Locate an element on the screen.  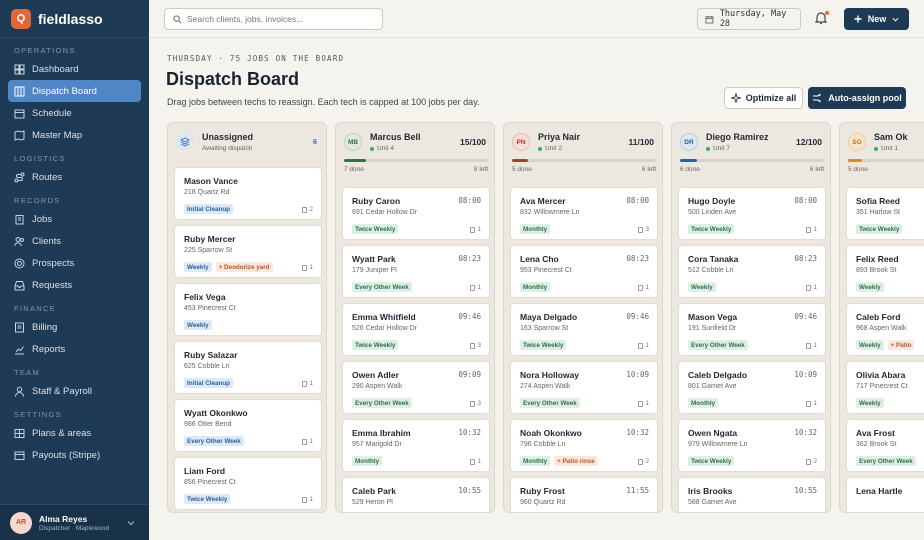
date-picker: Thursday, May 28 is located at coordinates (749, 19).